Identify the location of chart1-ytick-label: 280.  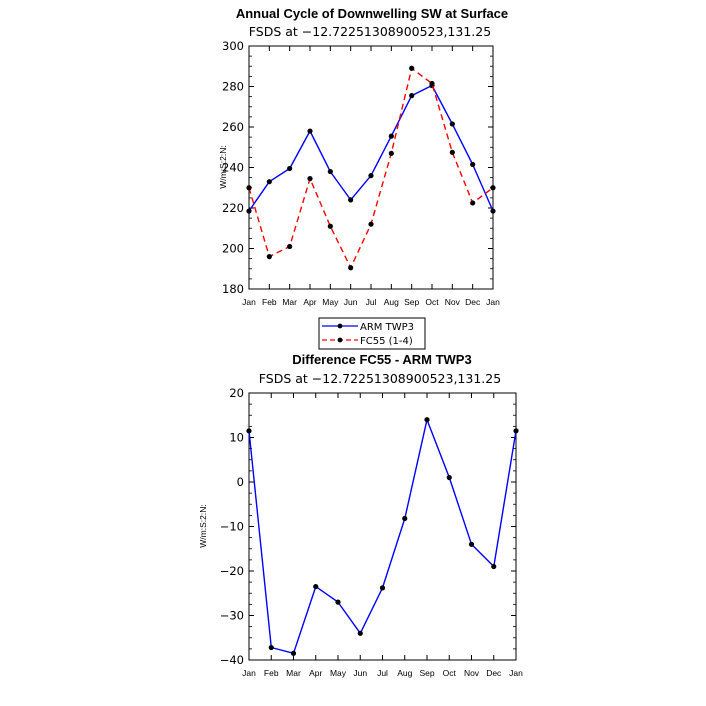
(233, 87).